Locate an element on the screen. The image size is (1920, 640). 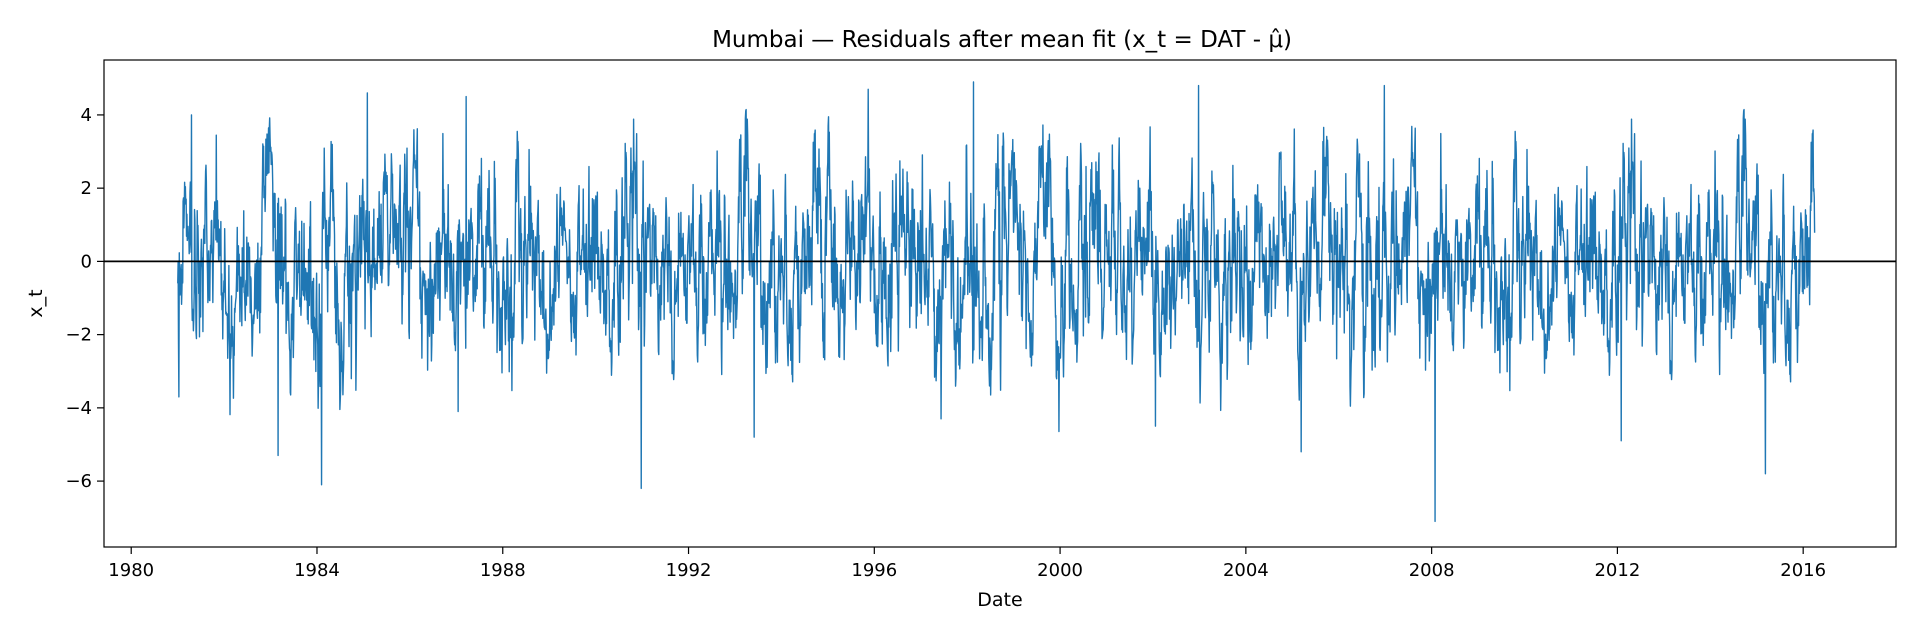
x-tick-label: 2016 is located at coordinates (1803, 570).